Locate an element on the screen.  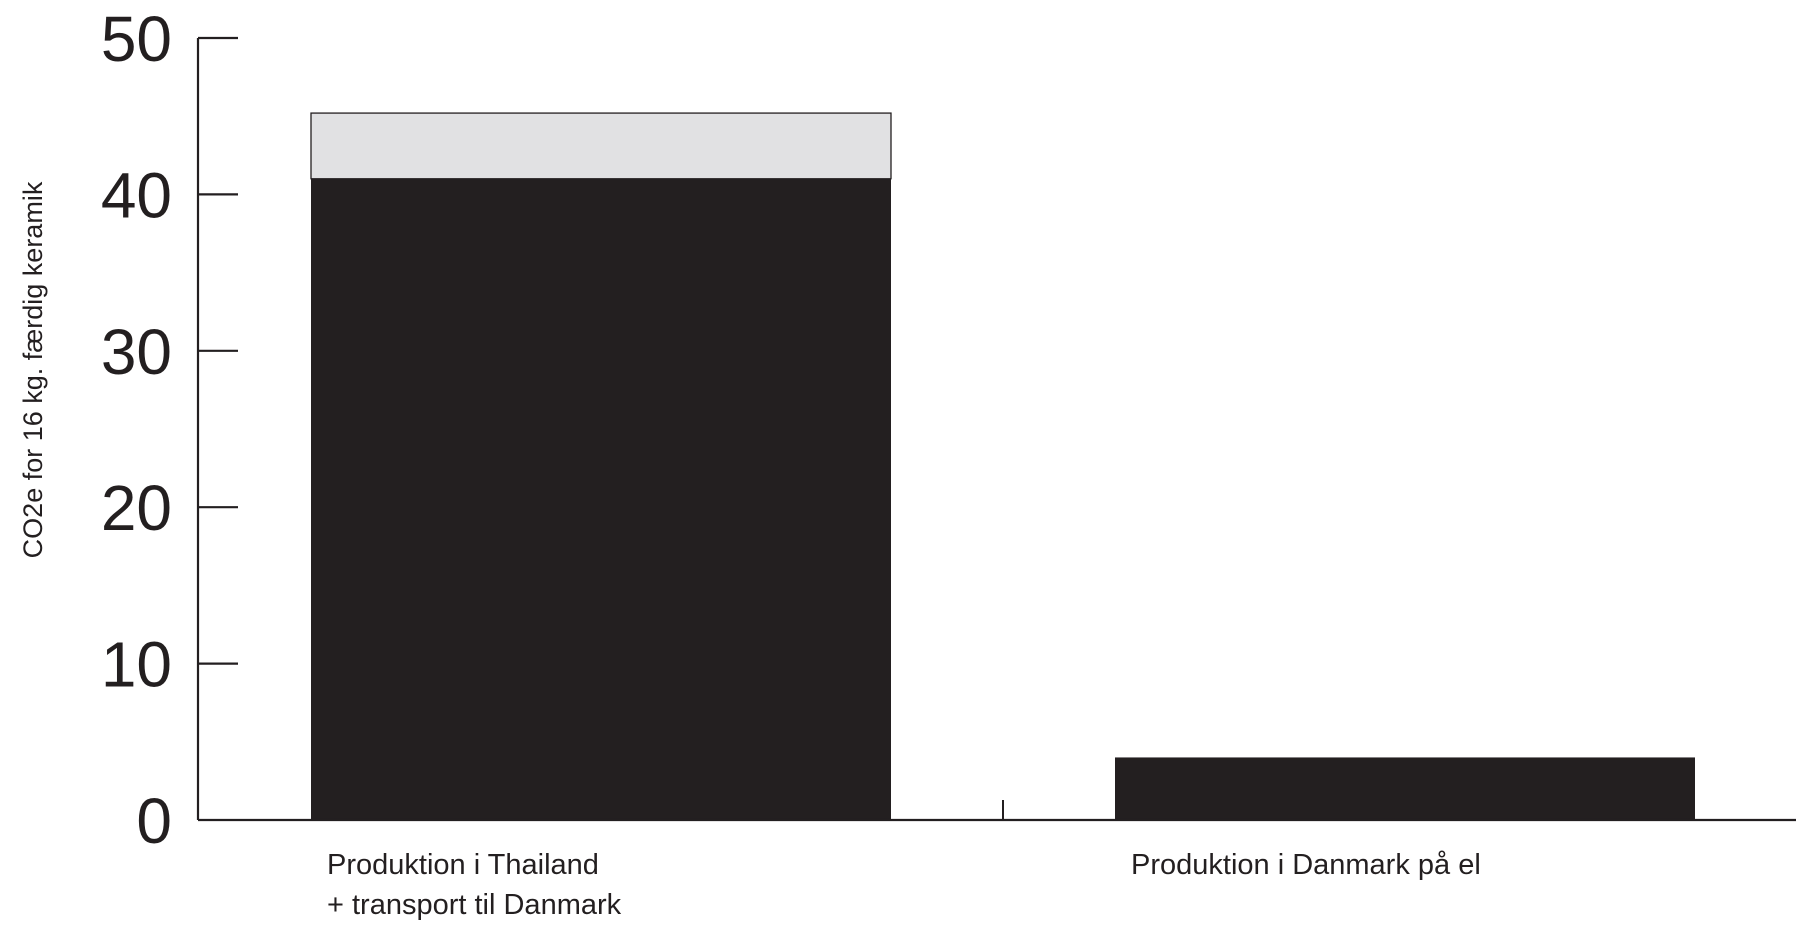
x-category-label-1: Produktion i Danmark på el is located at coordinates (1306, 865).